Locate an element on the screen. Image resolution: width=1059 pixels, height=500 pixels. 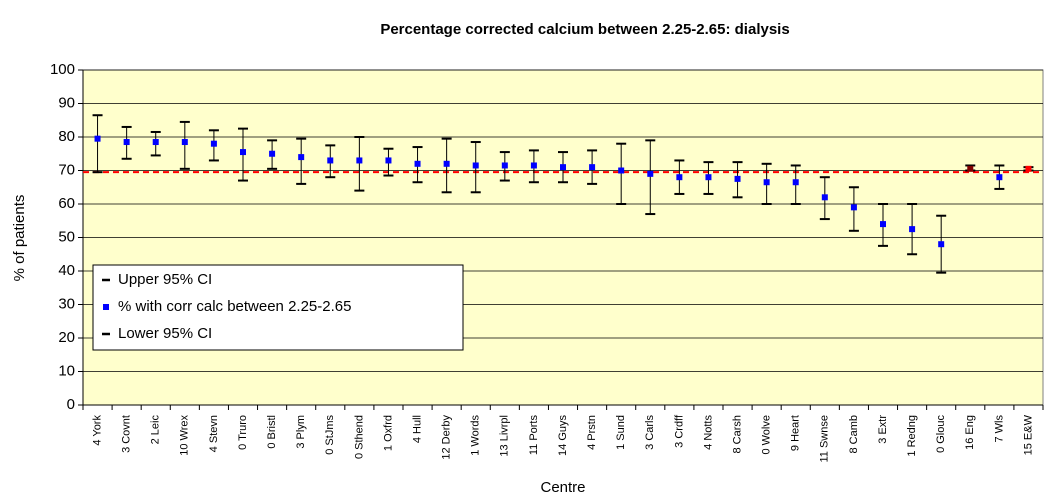
x-tick-label: 4 York is located at coordinates (97, 430).